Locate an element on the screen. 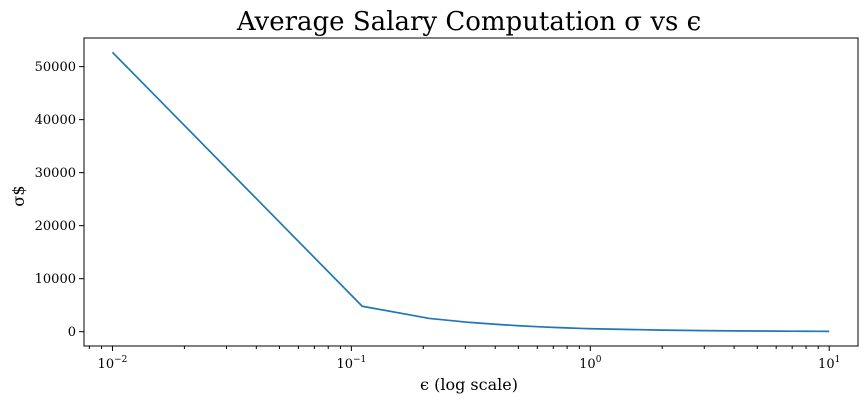 The width and height of the screenshot is (868, 404). y-tick-label-5: 50000 is located at coordinates (55, 67).